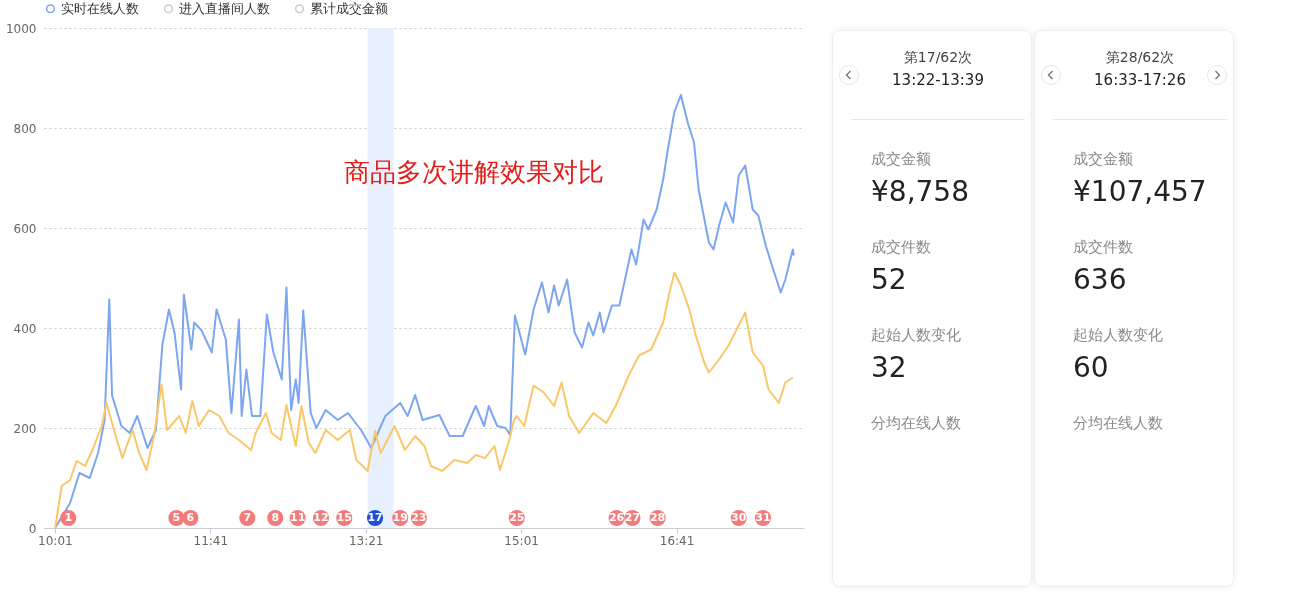  What do you see at coordinates (100, 8) in the screenshot?
I see `legend-label: 实时在线人数` at bounding box center [100, 8].